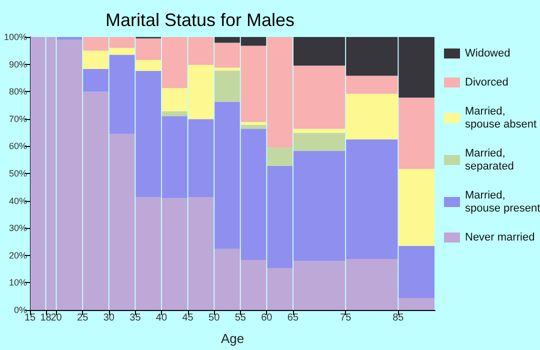  I want to click on y-tick-label: 20%, so click(17, 255).